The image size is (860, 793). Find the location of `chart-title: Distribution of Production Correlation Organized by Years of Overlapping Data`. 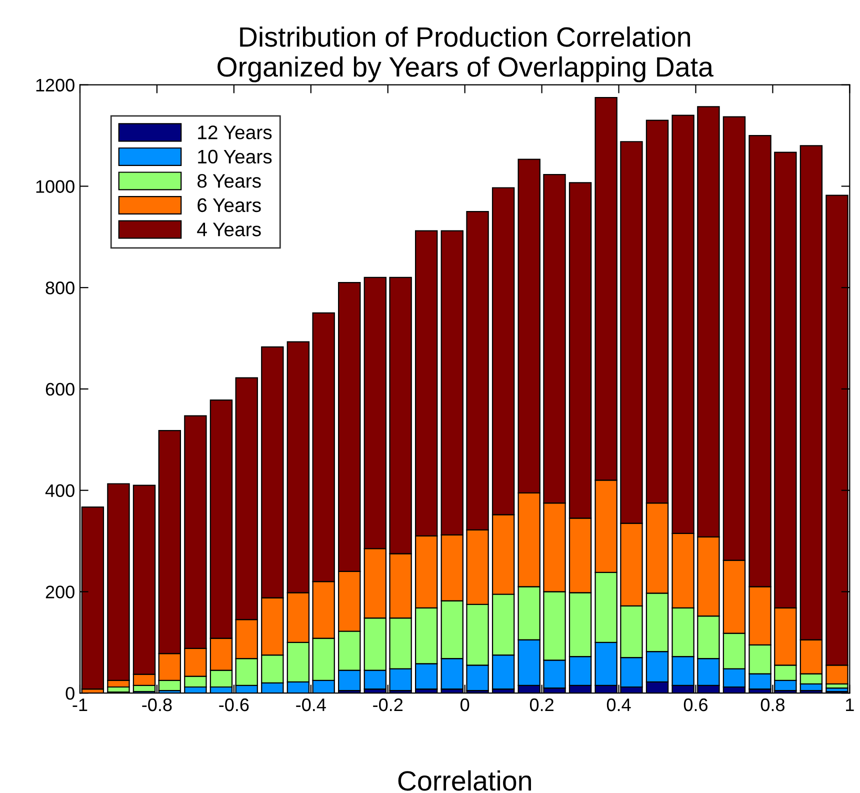

chart-title: Distribution of Production Correlation Organized by Years of Overlapping Data is located at coordinates (466, 54).